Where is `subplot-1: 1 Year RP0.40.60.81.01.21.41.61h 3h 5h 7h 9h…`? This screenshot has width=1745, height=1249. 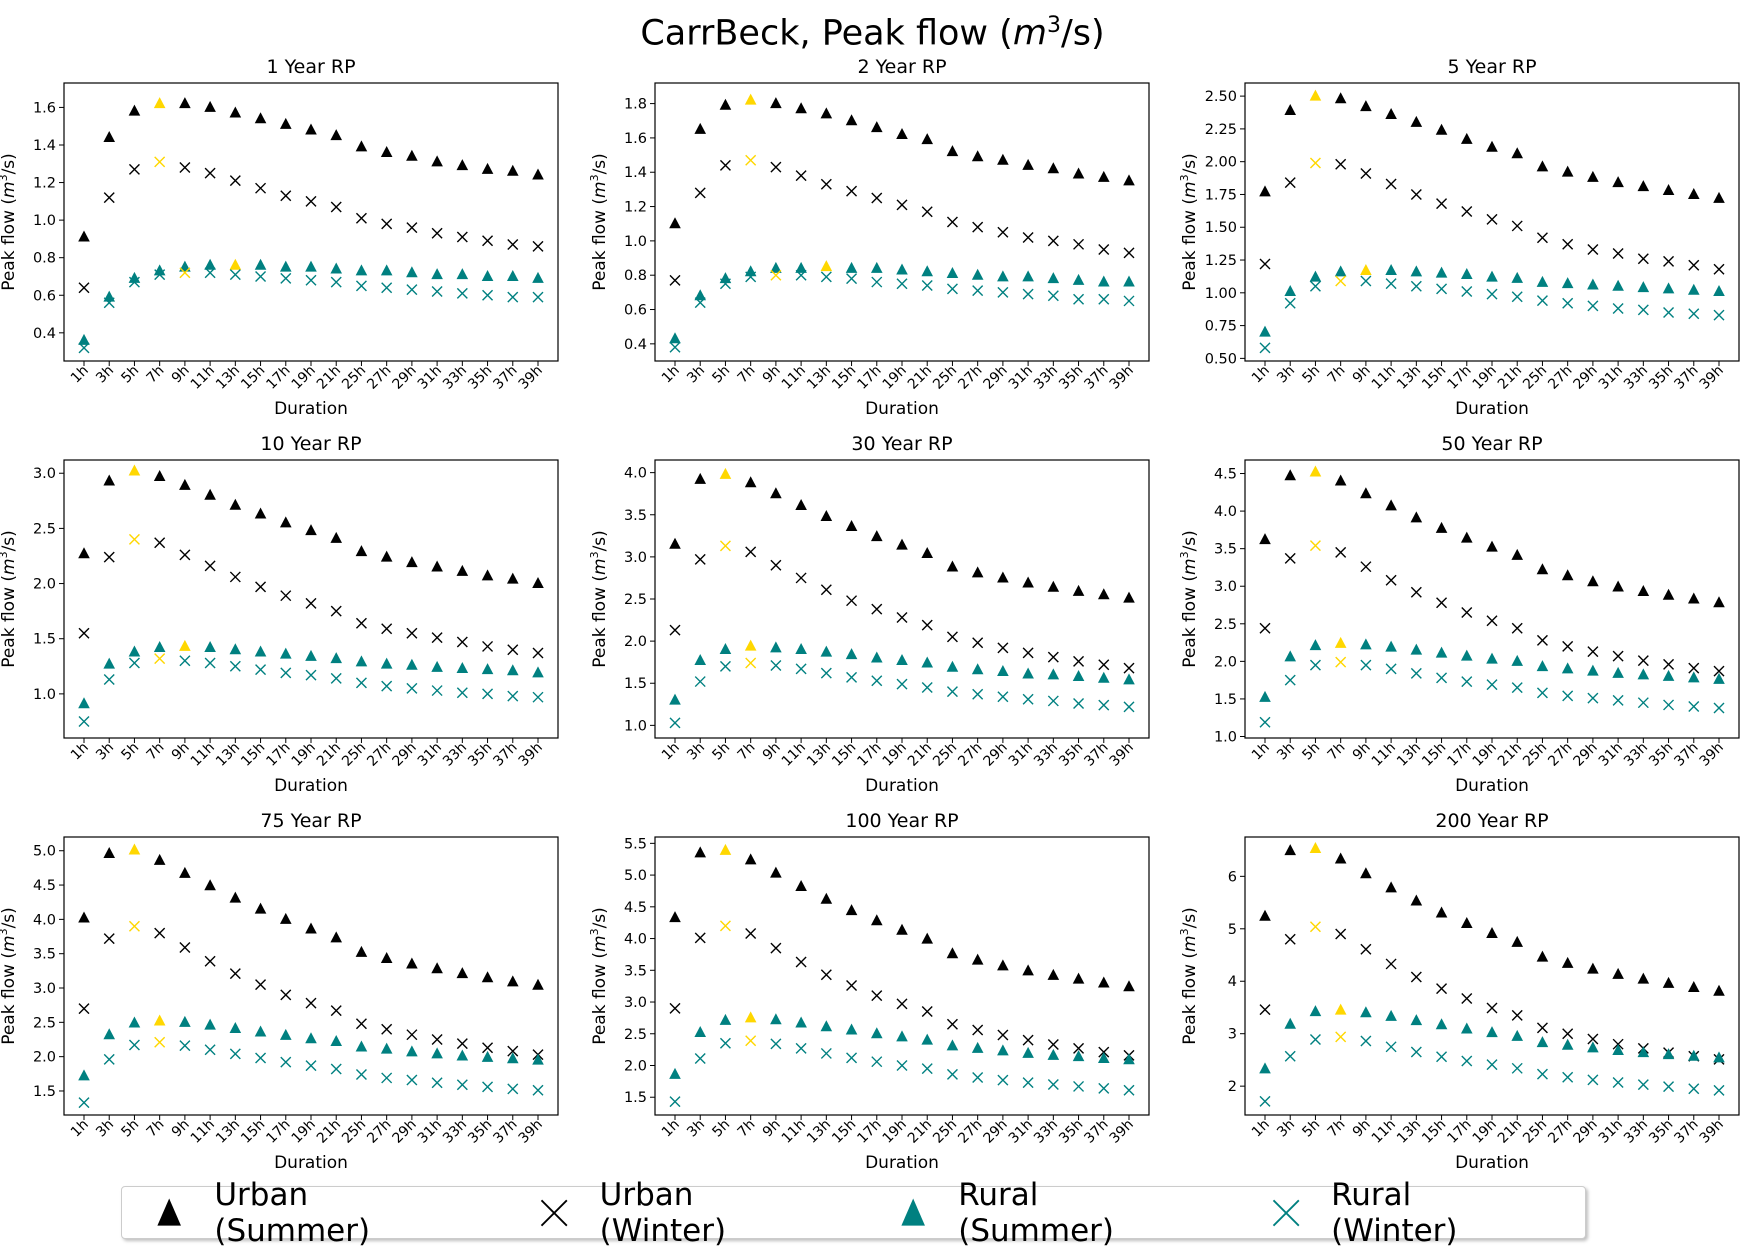
subplot-1: 1 Year RP0.40.60.81.01.21.41.61h 3h 5h 7h 9h… is located at coordinates (279, 237).